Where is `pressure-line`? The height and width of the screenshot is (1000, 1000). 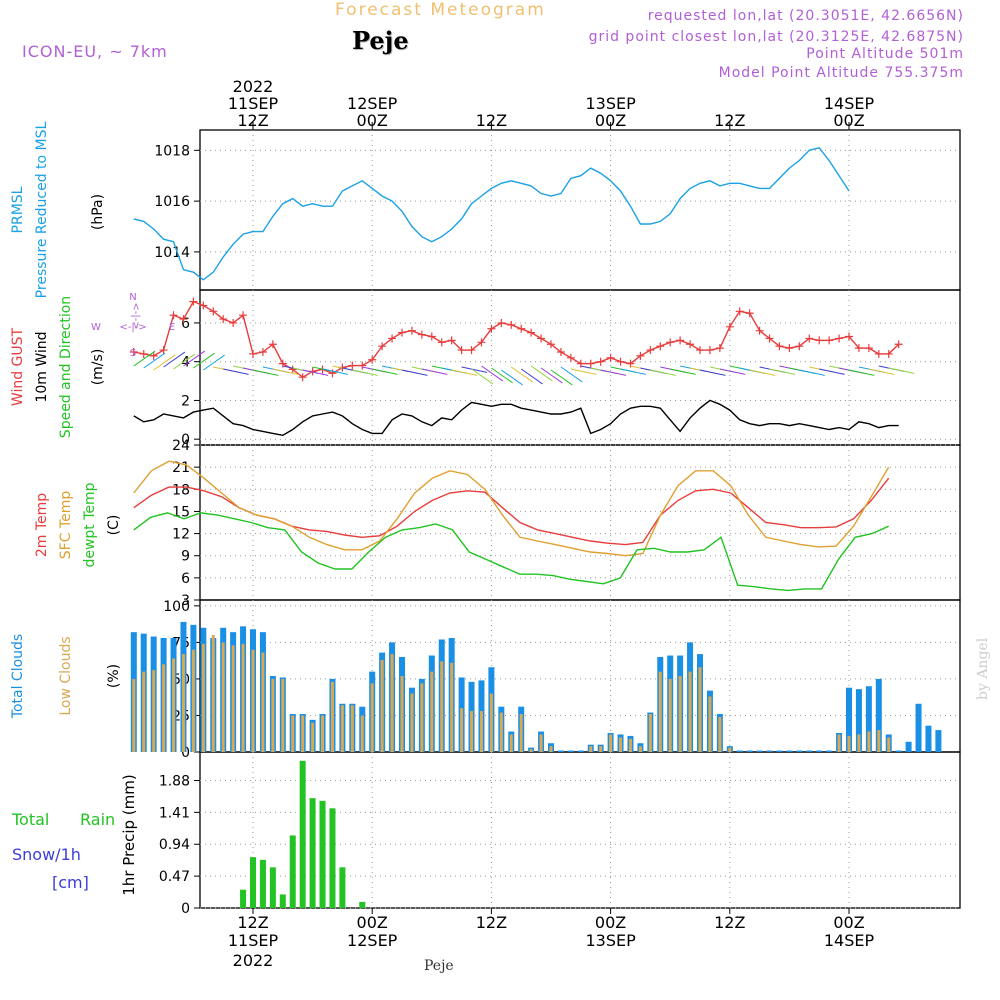 pressure-line is located at coordinates (491, 214).